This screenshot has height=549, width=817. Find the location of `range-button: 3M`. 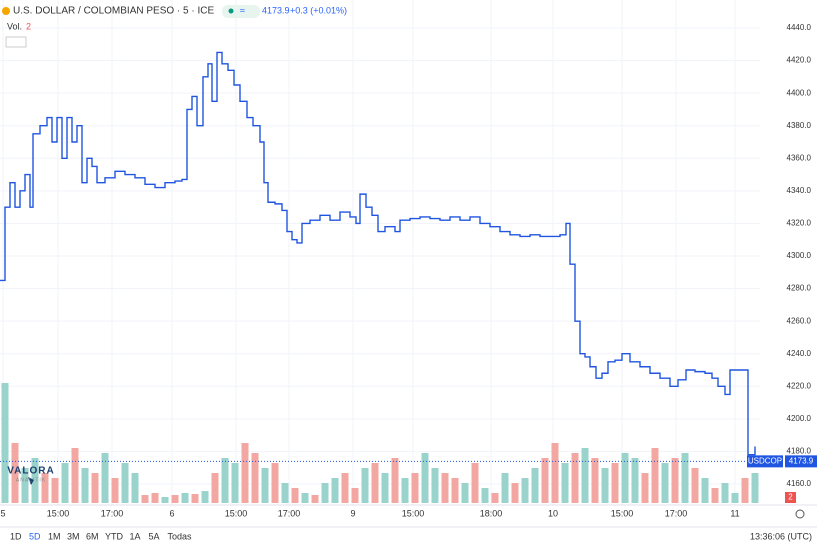

range-button: 3M is located at coordinates (73, 536).